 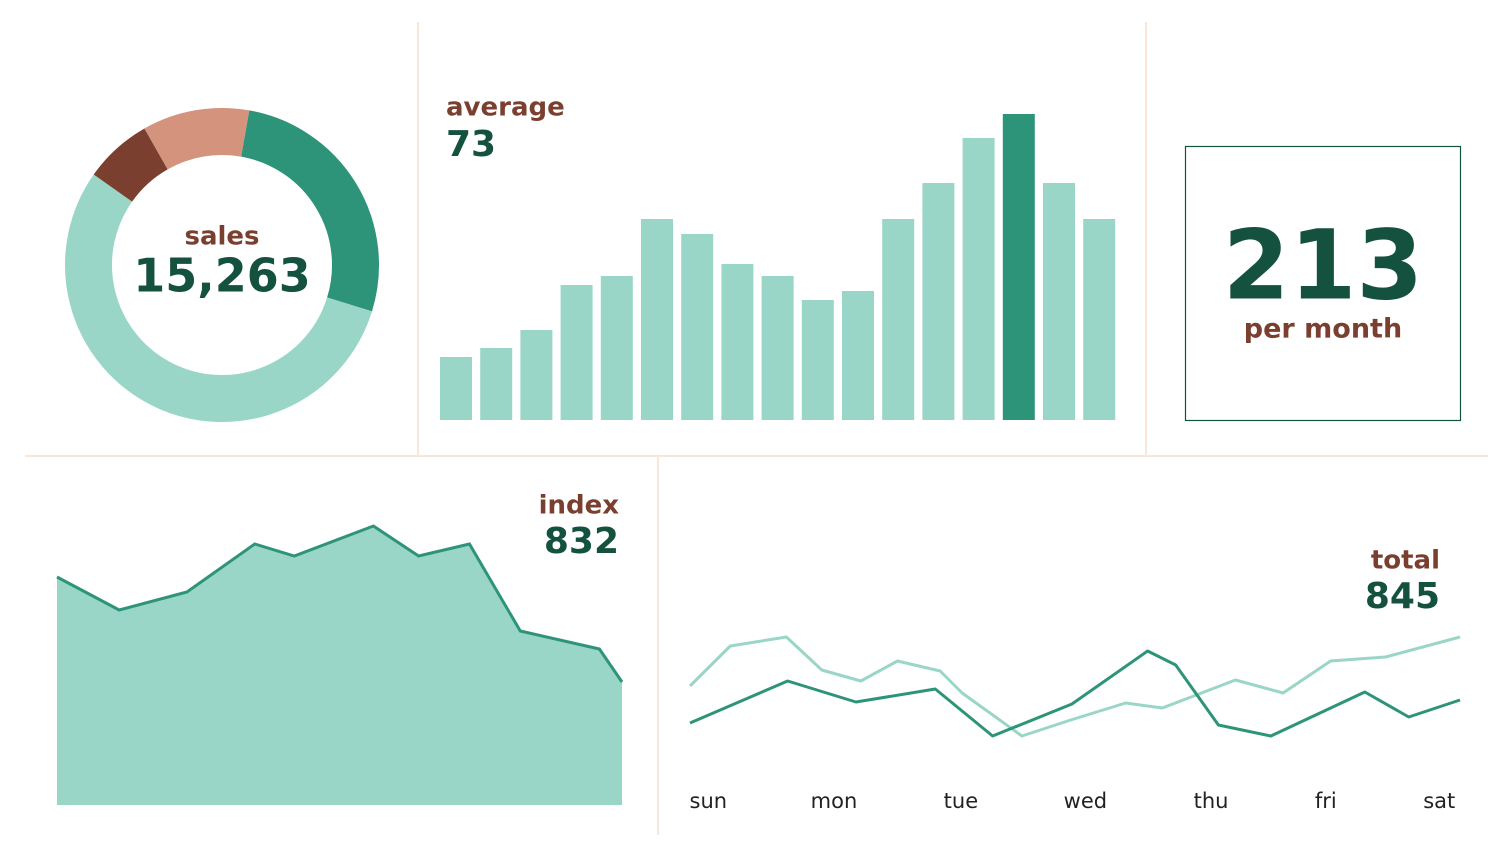 I want to click on x-tick-label: thu, so click(x=1211, y=801).